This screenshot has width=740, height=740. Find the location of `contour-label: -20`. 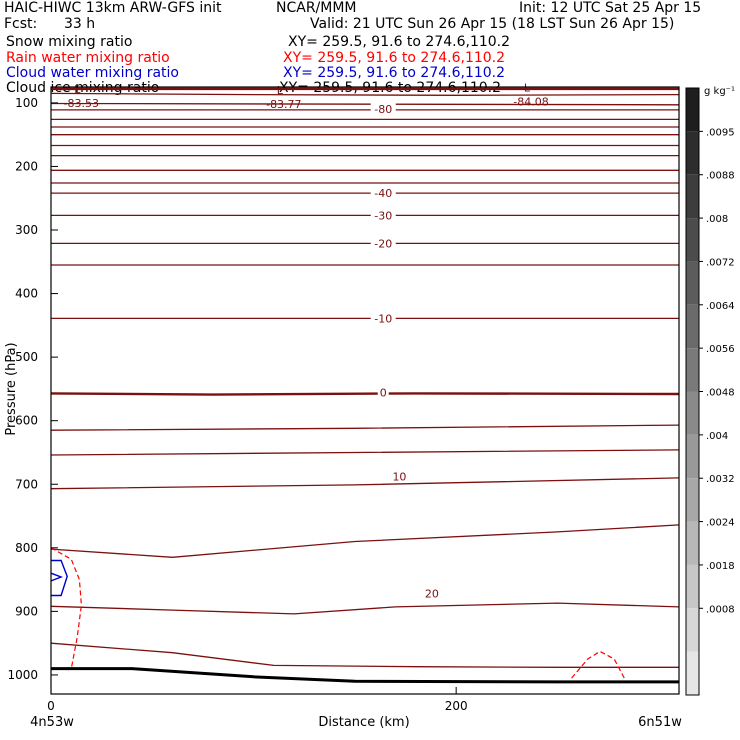

contour-label: -20 is located at coordinates (383, 243).